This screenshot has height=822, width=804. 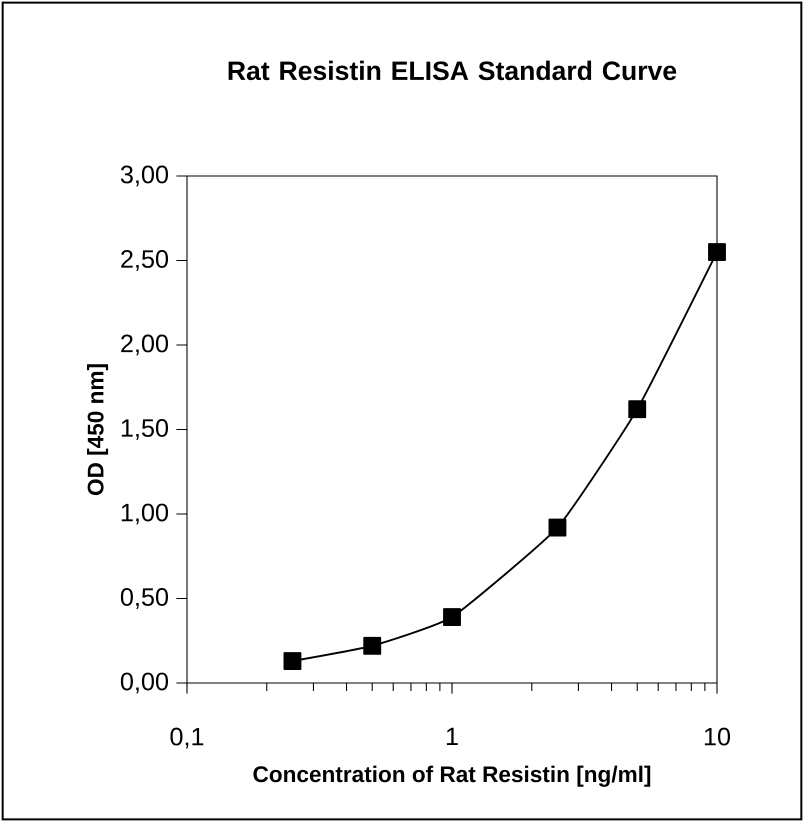 What do you see at coordinates (144, 683) in the screenshot?
I see `y-tick-label: 0,00` at bounding box center [144, 683].